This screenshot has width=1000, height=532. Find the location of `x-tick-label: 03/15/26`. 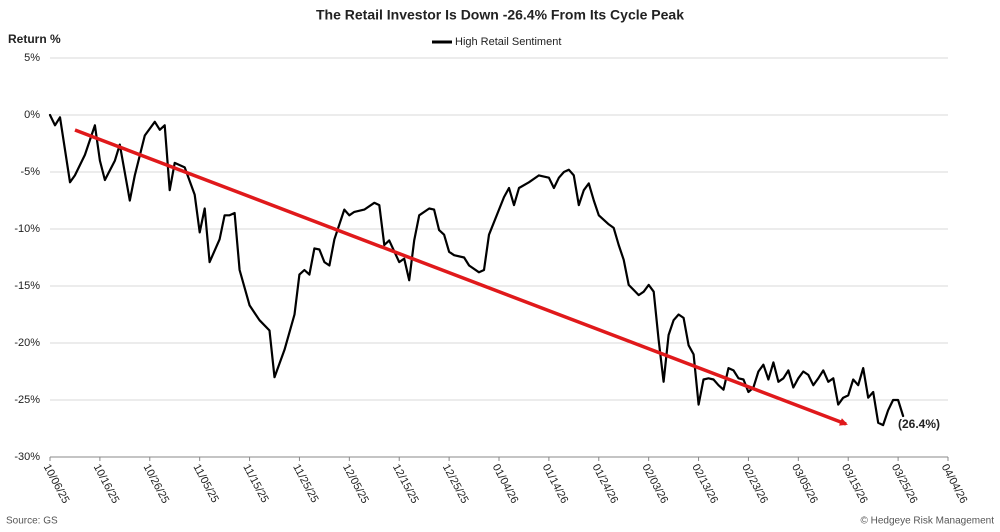

x-tick-label: 03/15/26 is located at coordinates (854, 483).